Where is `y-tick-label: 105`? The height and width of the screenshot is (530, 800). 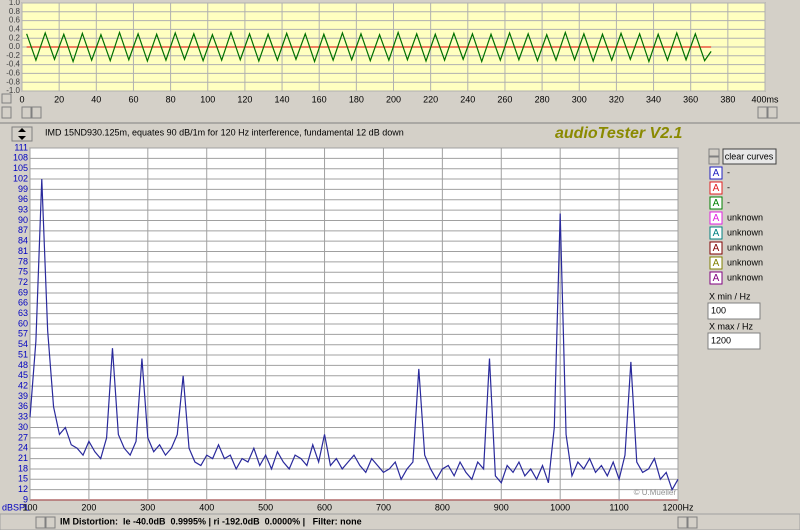 y-tick-label: 105 is located at coordinates (20, 168).